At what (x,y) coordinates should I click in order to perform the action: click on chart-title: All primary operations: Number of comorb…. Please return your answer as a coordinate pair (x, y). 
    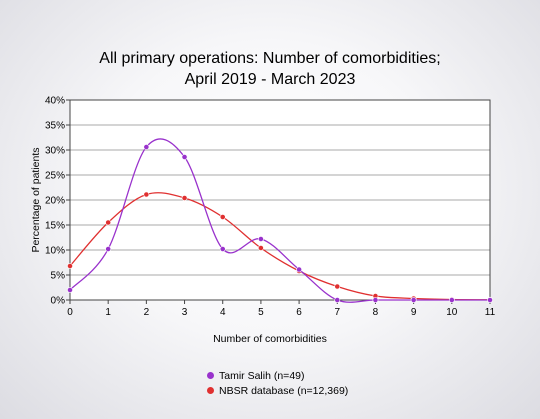
    Looking at the image, I should click on (270, 69).